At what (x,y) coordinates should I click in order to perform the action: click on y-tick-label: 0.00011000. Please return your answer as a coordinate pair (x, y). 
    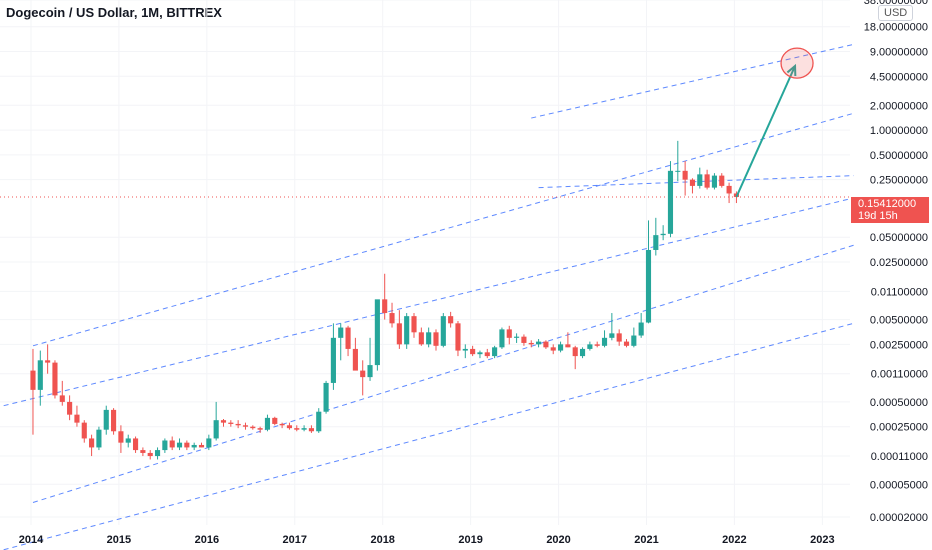
    Looking at the image, I should click on (899, 457).